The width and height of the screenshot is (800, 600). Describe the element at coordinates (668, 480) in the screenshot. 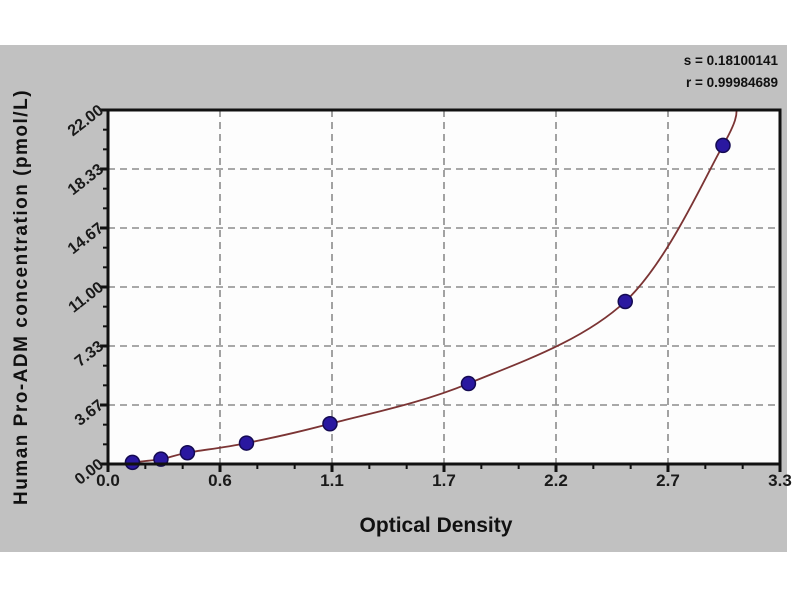

I see `x-tick-label: 2.7` at that location.